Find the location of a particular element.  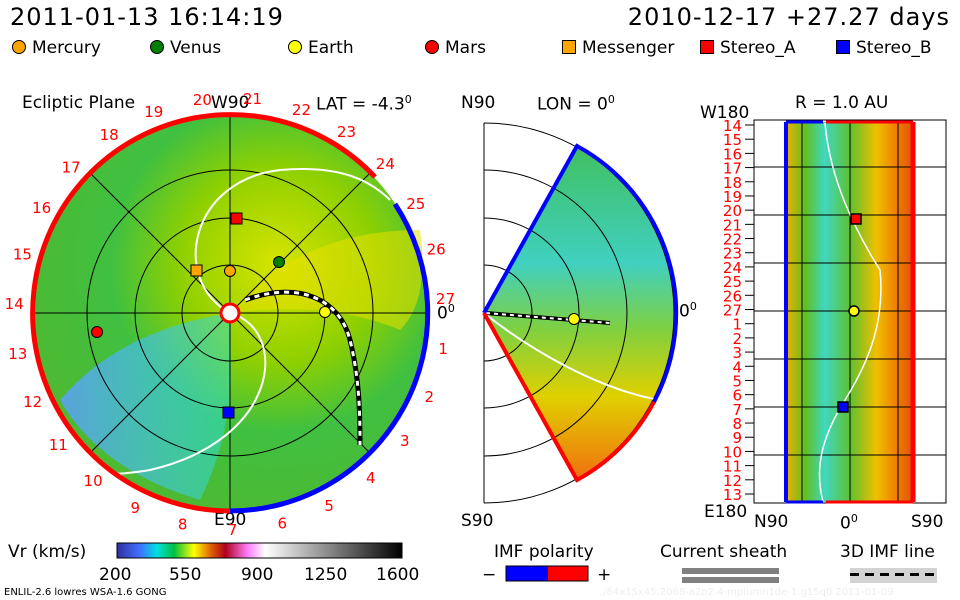

radial-day-label: 21 is located at coordinates (732, 225).